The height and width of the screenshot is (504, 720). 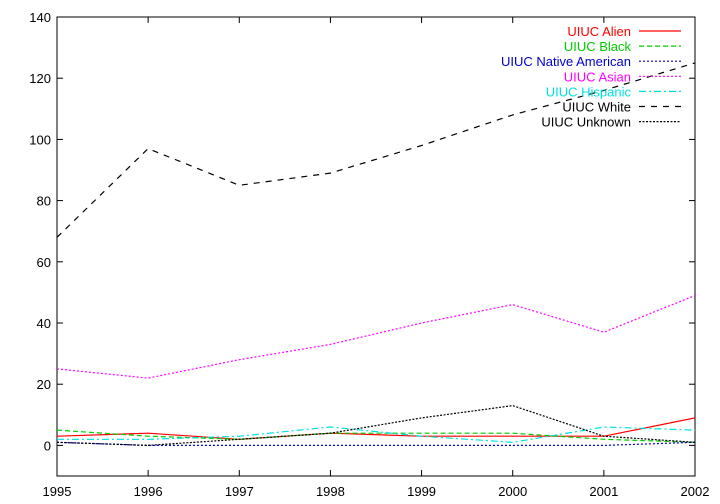 I want to click on x-tick-label: 1996, so click(x=148, y=491).